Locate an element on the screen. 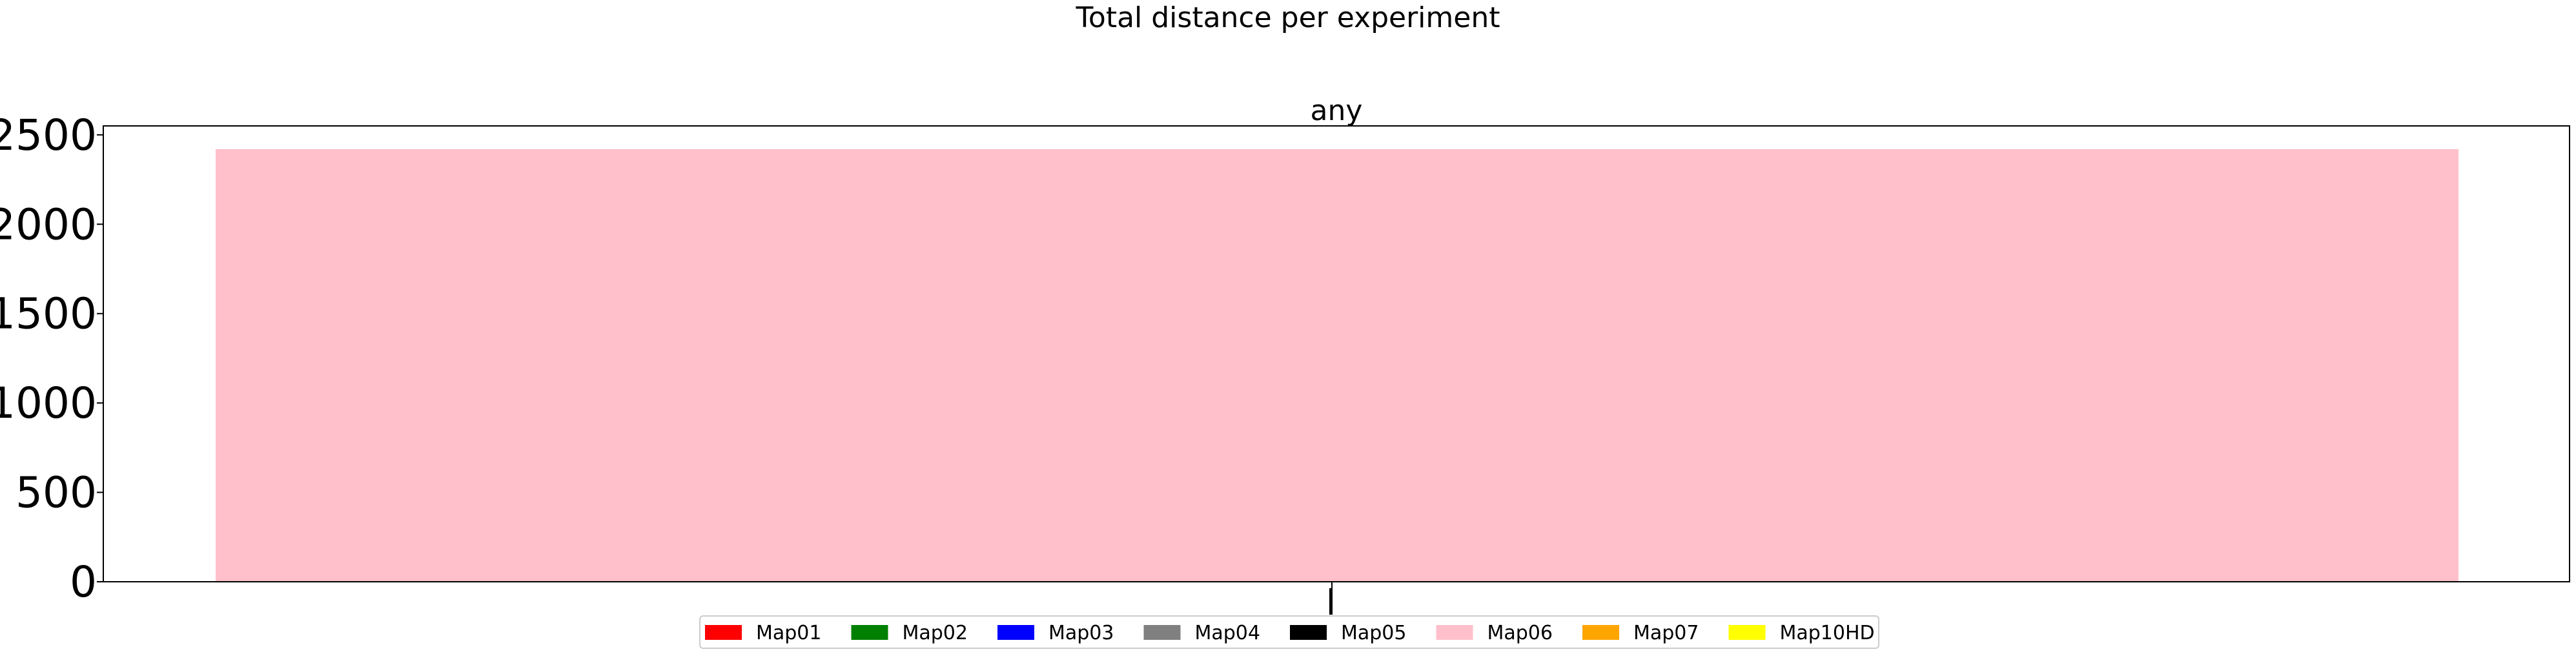 The image size is (2576, 656). legend-swatch-map03 is located at coordinates (1016, 632).